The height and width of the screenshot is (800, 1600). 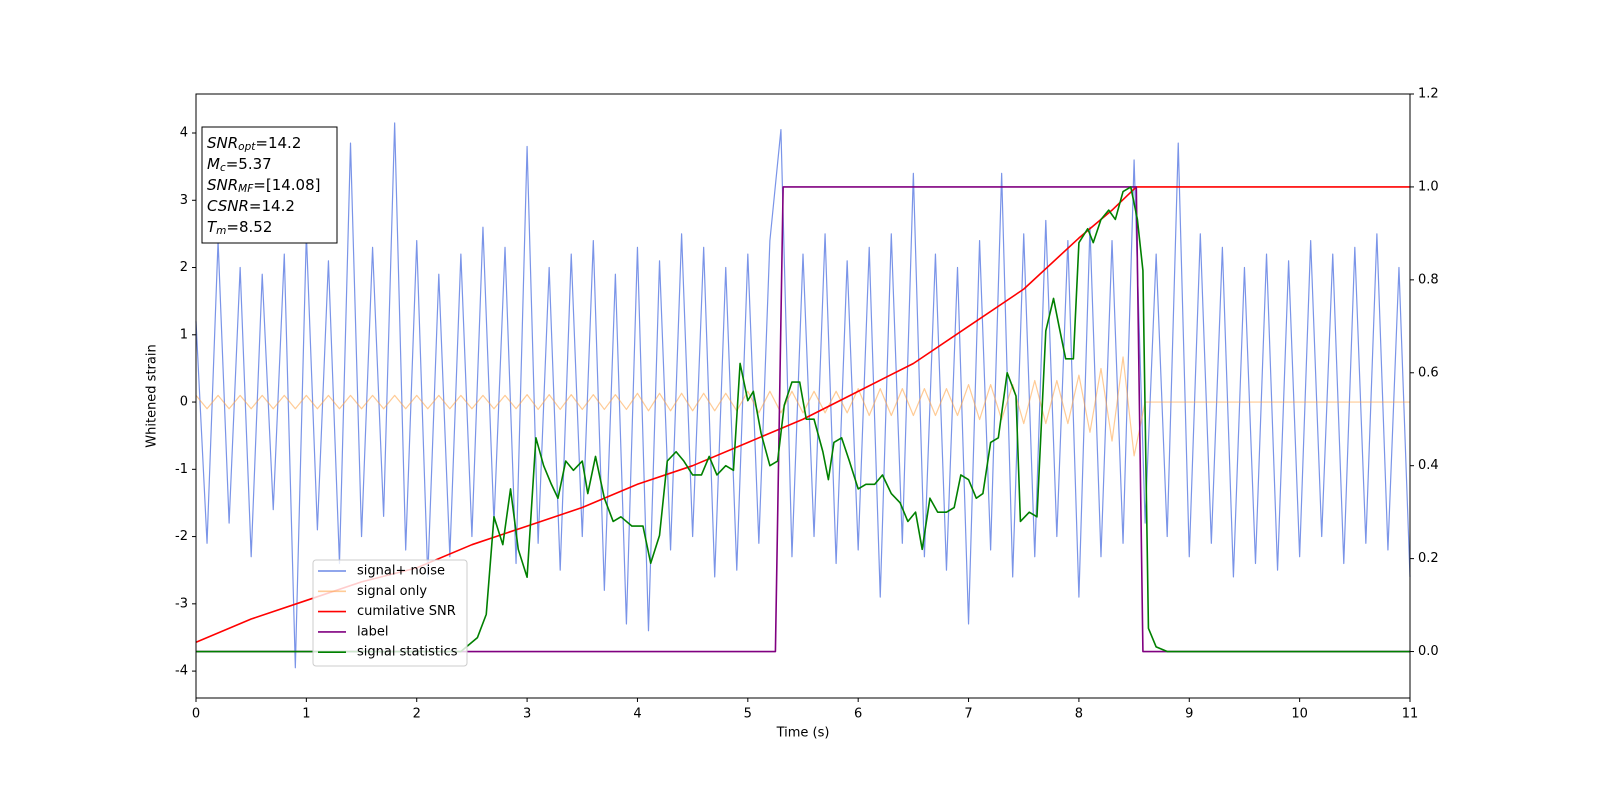 What do you see at coordinates (246, 189) in the screenshot?
I see `annotation-subscript: MF` at bounding box center [246, 189].